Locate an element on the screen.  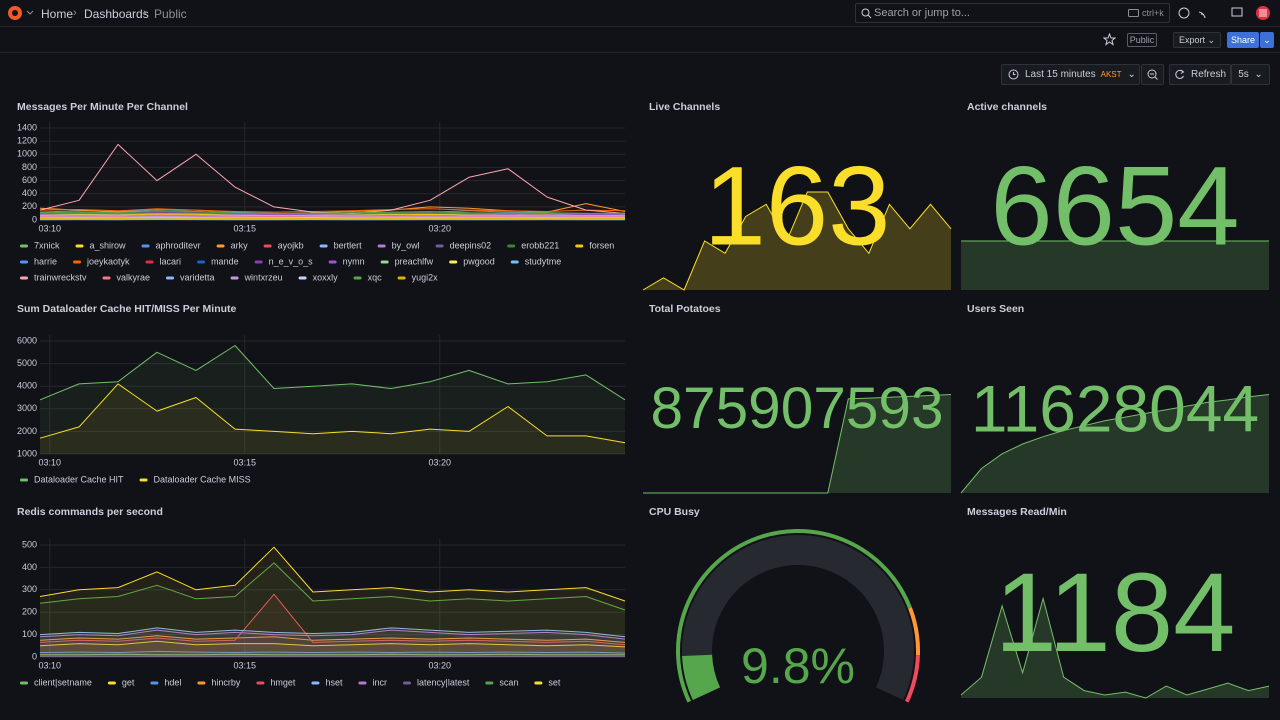
time-range-picker: Last 15 minutes AKST ⌄ is located at coordinates (1070, 74).